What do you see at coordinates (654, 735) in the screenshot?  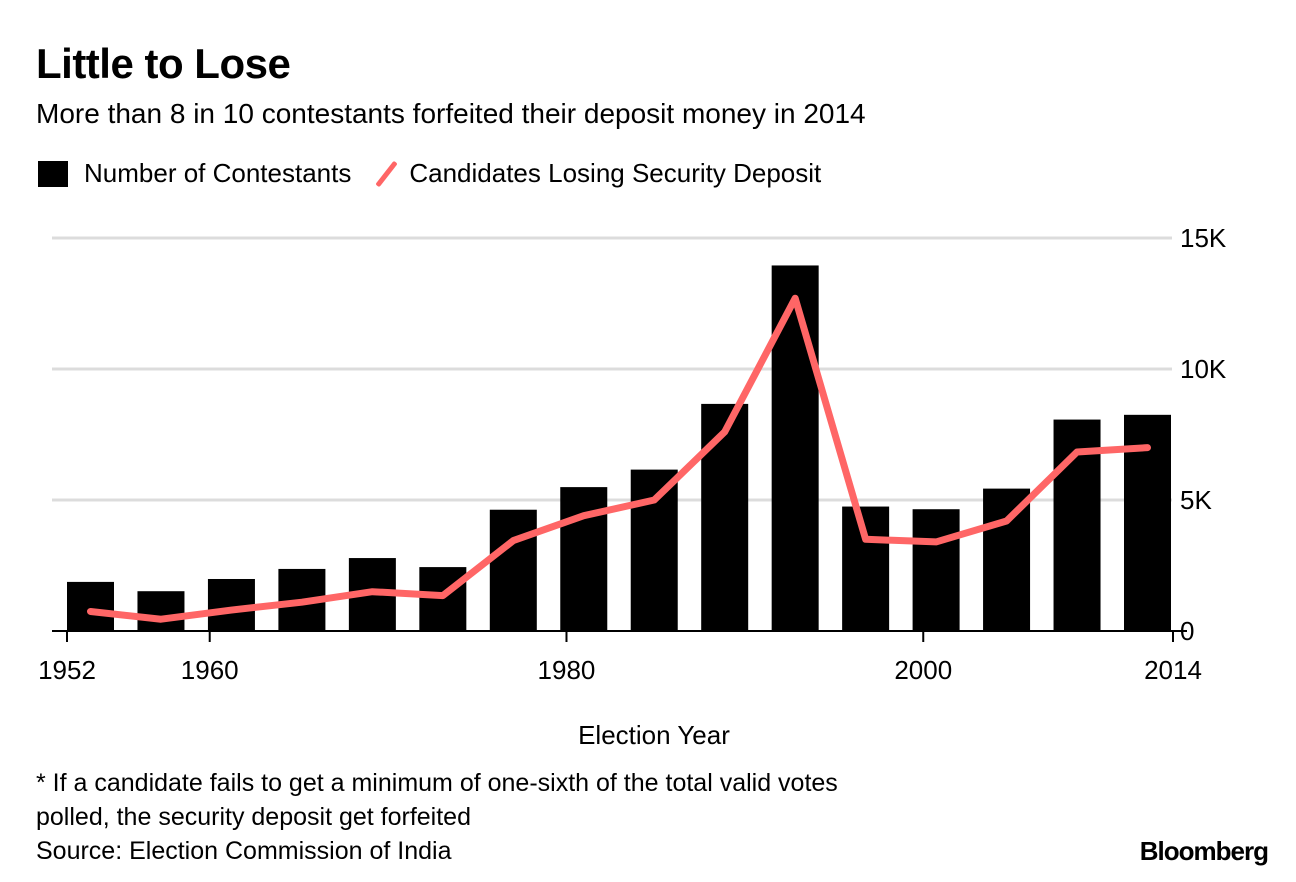 I see `x-axis-title: Election Year` at bounding box center [654, 735].